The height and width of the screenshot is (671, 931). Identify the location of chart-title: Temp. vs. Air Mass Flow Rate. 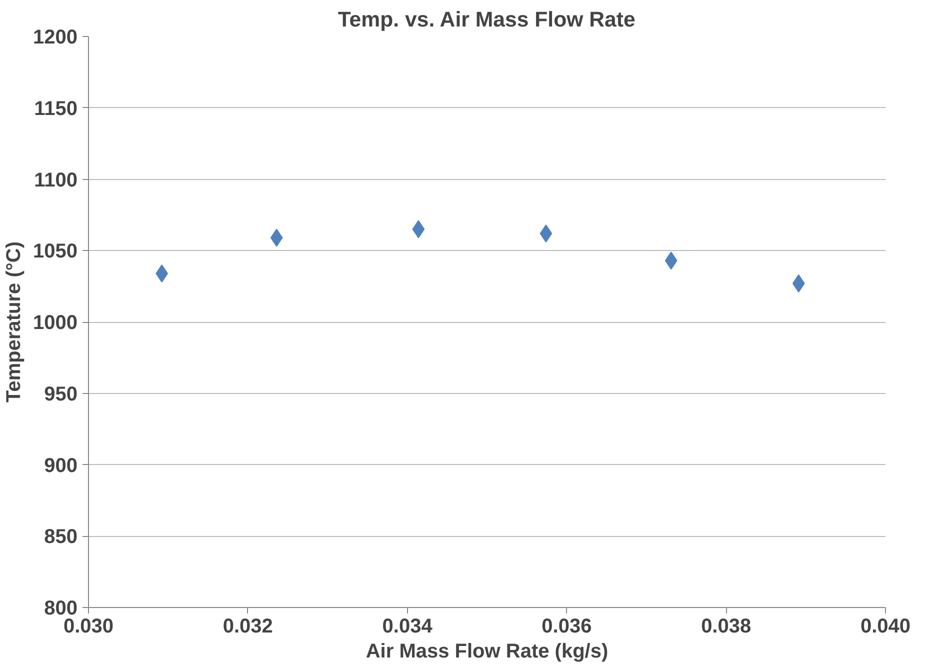
(487, 20).